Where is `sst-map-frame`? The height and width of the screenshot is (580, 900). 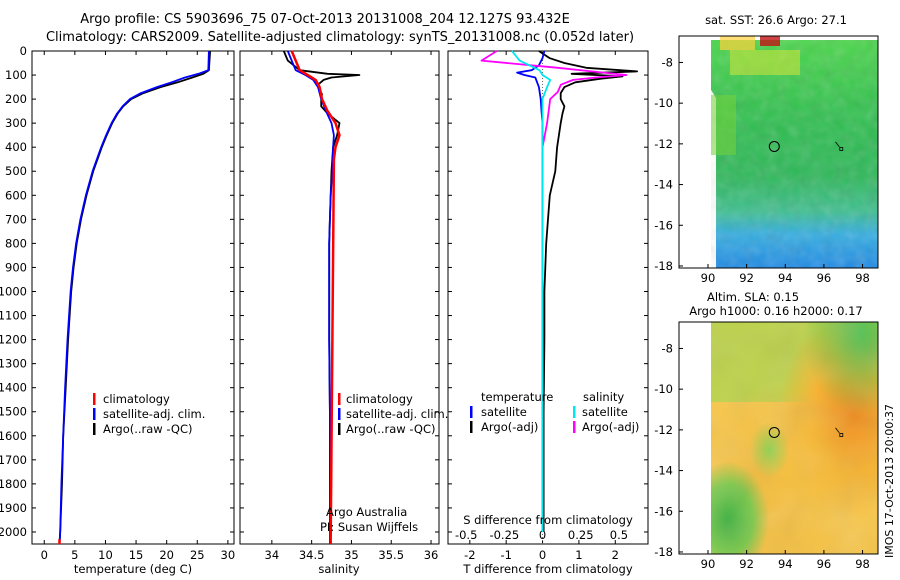 sst-map-frame is located at coordinates (778, 152).